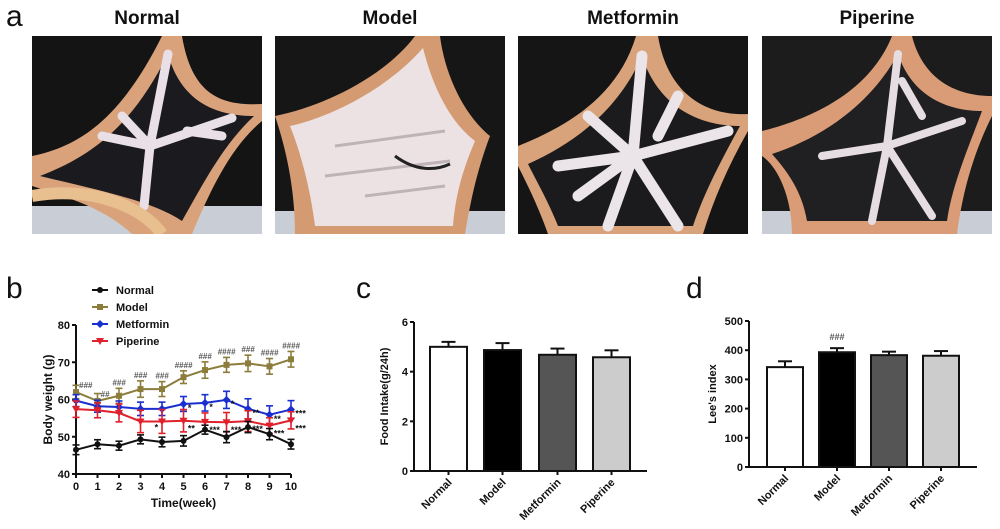 The height and width of the screenshot is (529, 1000). What do you see at coordinates (694, 288) in the screenshot?
I see `panel-label-d: d` at bounding box center [694, 288].